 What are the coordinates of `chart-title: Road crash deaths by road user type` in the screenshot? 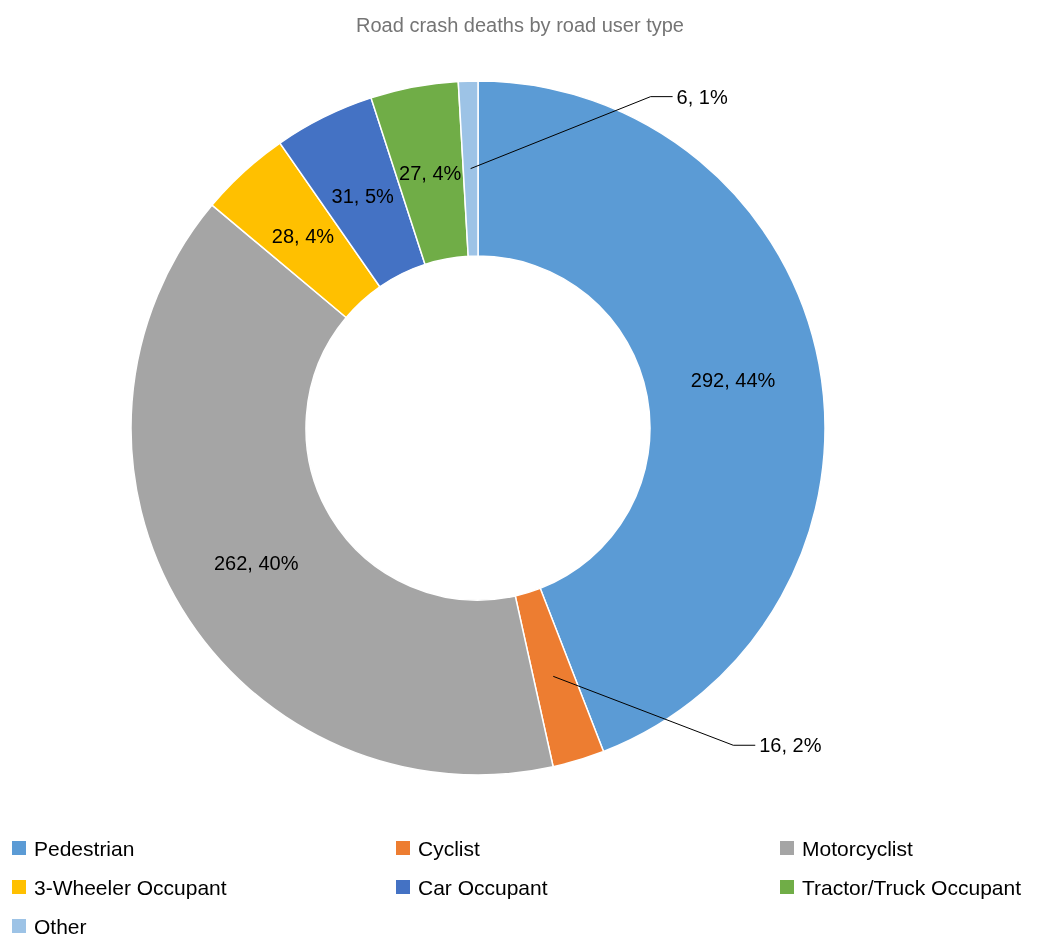 It's located at (520, 25).